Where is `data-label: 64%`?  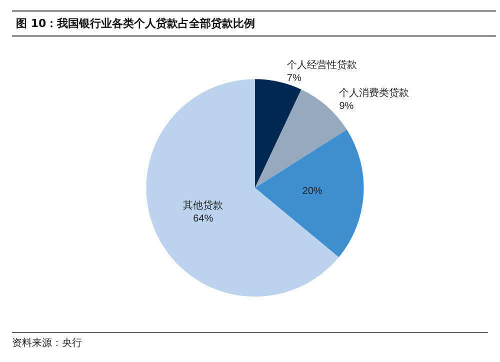
data-label: 64% is located at coordinates (203, 218).